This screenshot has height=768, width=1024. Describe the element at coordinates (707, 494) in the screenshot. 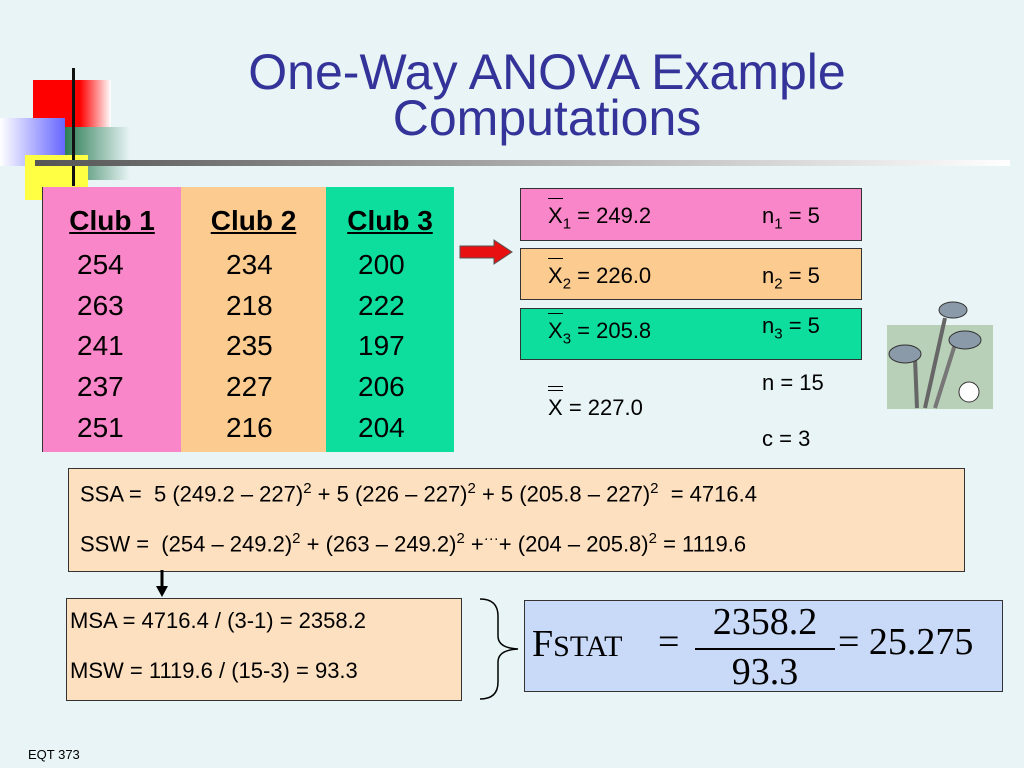

I see `equation-part: = 4716.4` at that location.